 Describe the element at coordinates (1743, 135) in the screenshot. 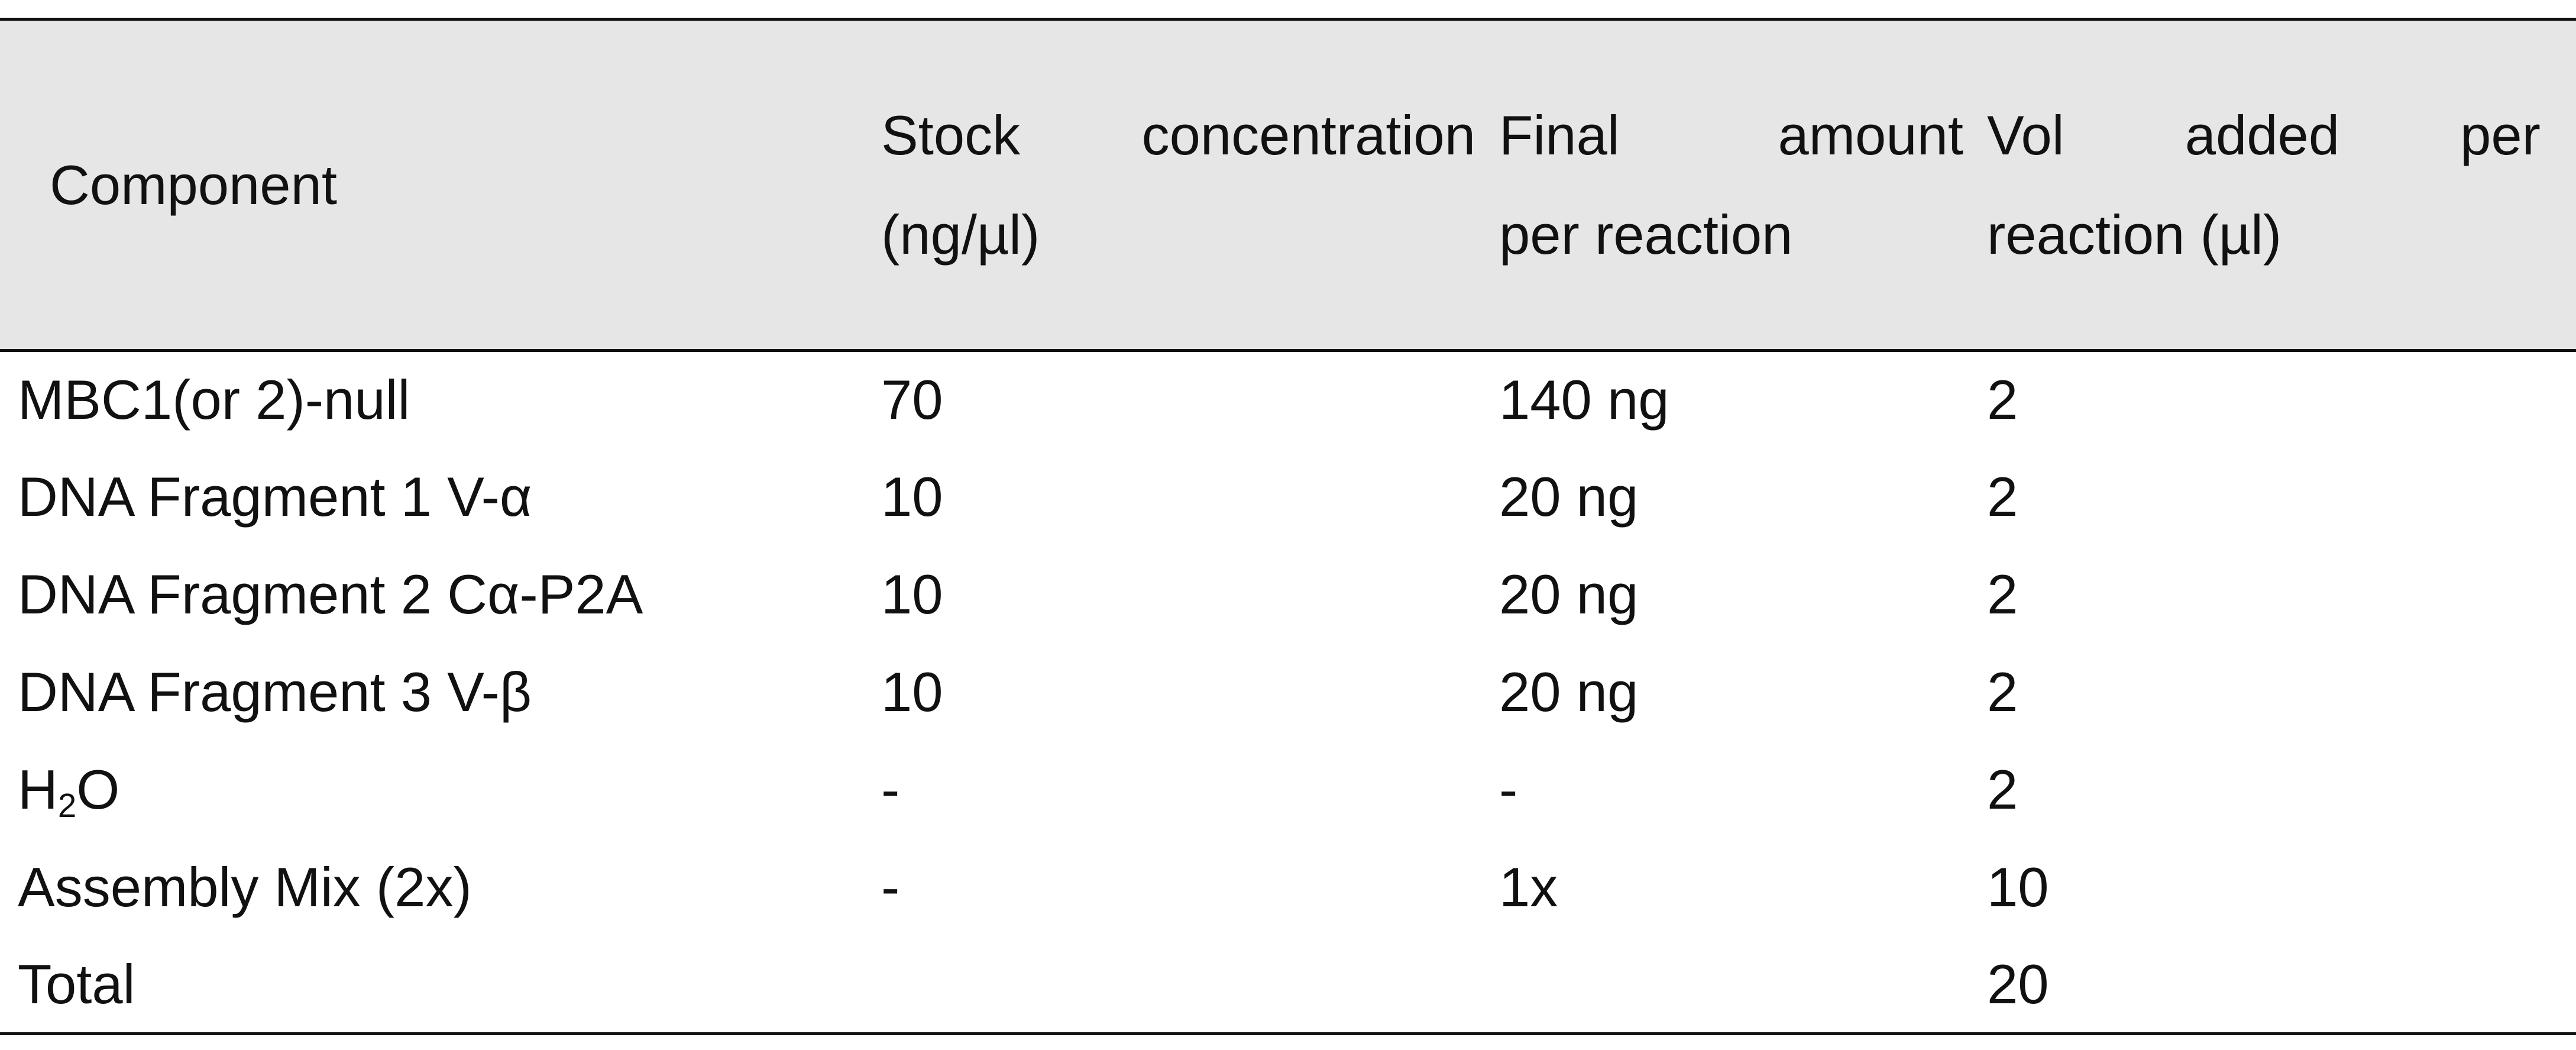

I see `header-final-line1: Final amount` at that location.